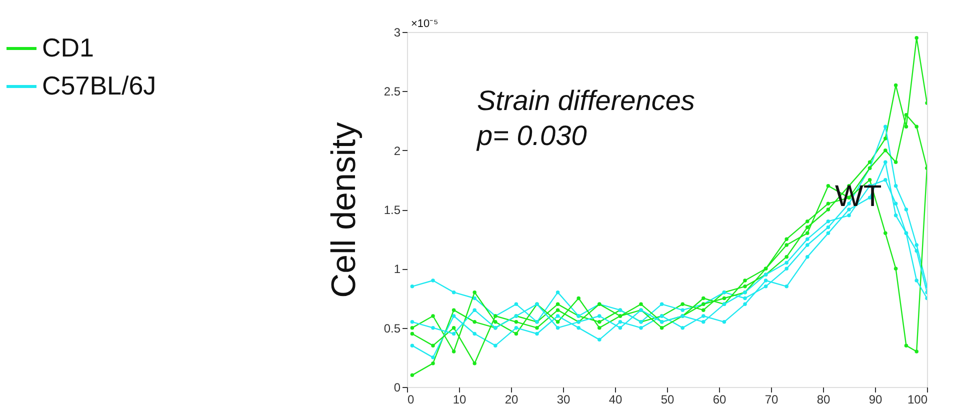  What do you see at coordinates (68, 47) in the screenshot?
I see `legend-label: CD1` at bounding box center [68, 47].